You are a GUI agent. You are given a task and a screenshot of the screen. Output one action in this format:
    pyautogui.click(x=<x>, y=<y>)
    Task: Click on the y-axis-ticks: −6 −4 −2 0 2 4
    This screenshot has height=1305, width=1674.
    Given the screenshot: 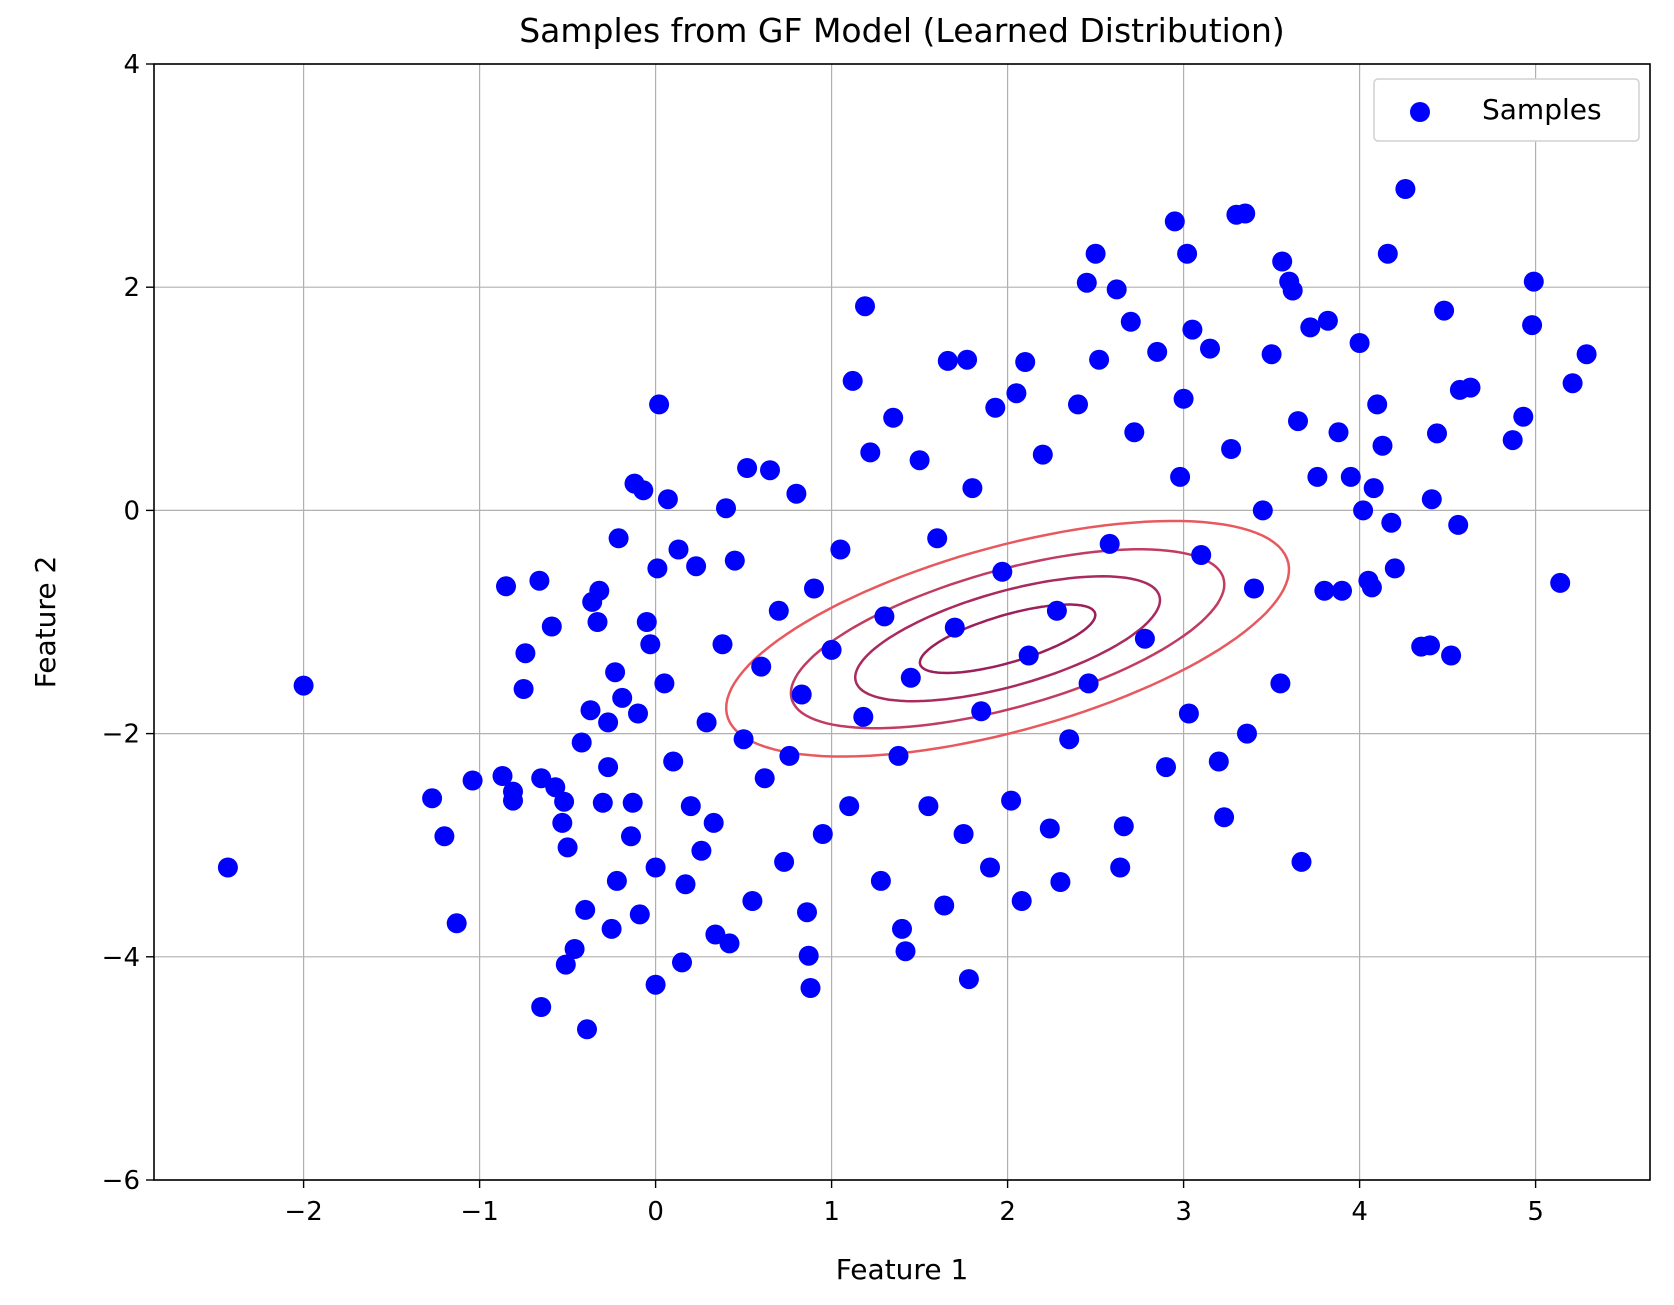 What is the action you would take?
    pyautogui.click(x=128, y=623)
    